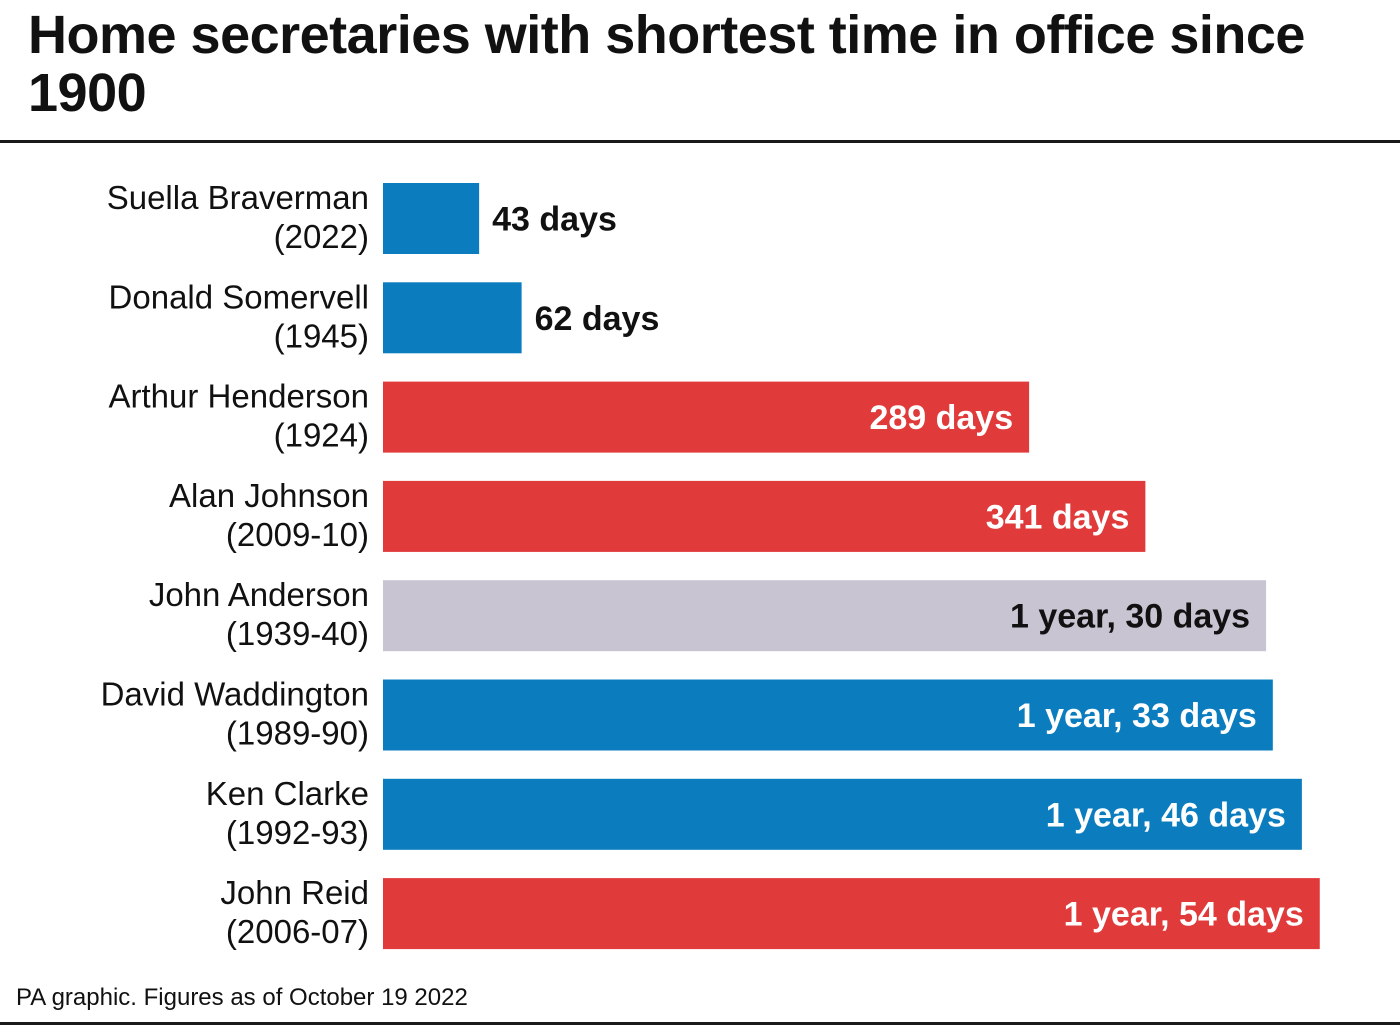  I want to click on category-years: (1992-93), so click(297, 832).